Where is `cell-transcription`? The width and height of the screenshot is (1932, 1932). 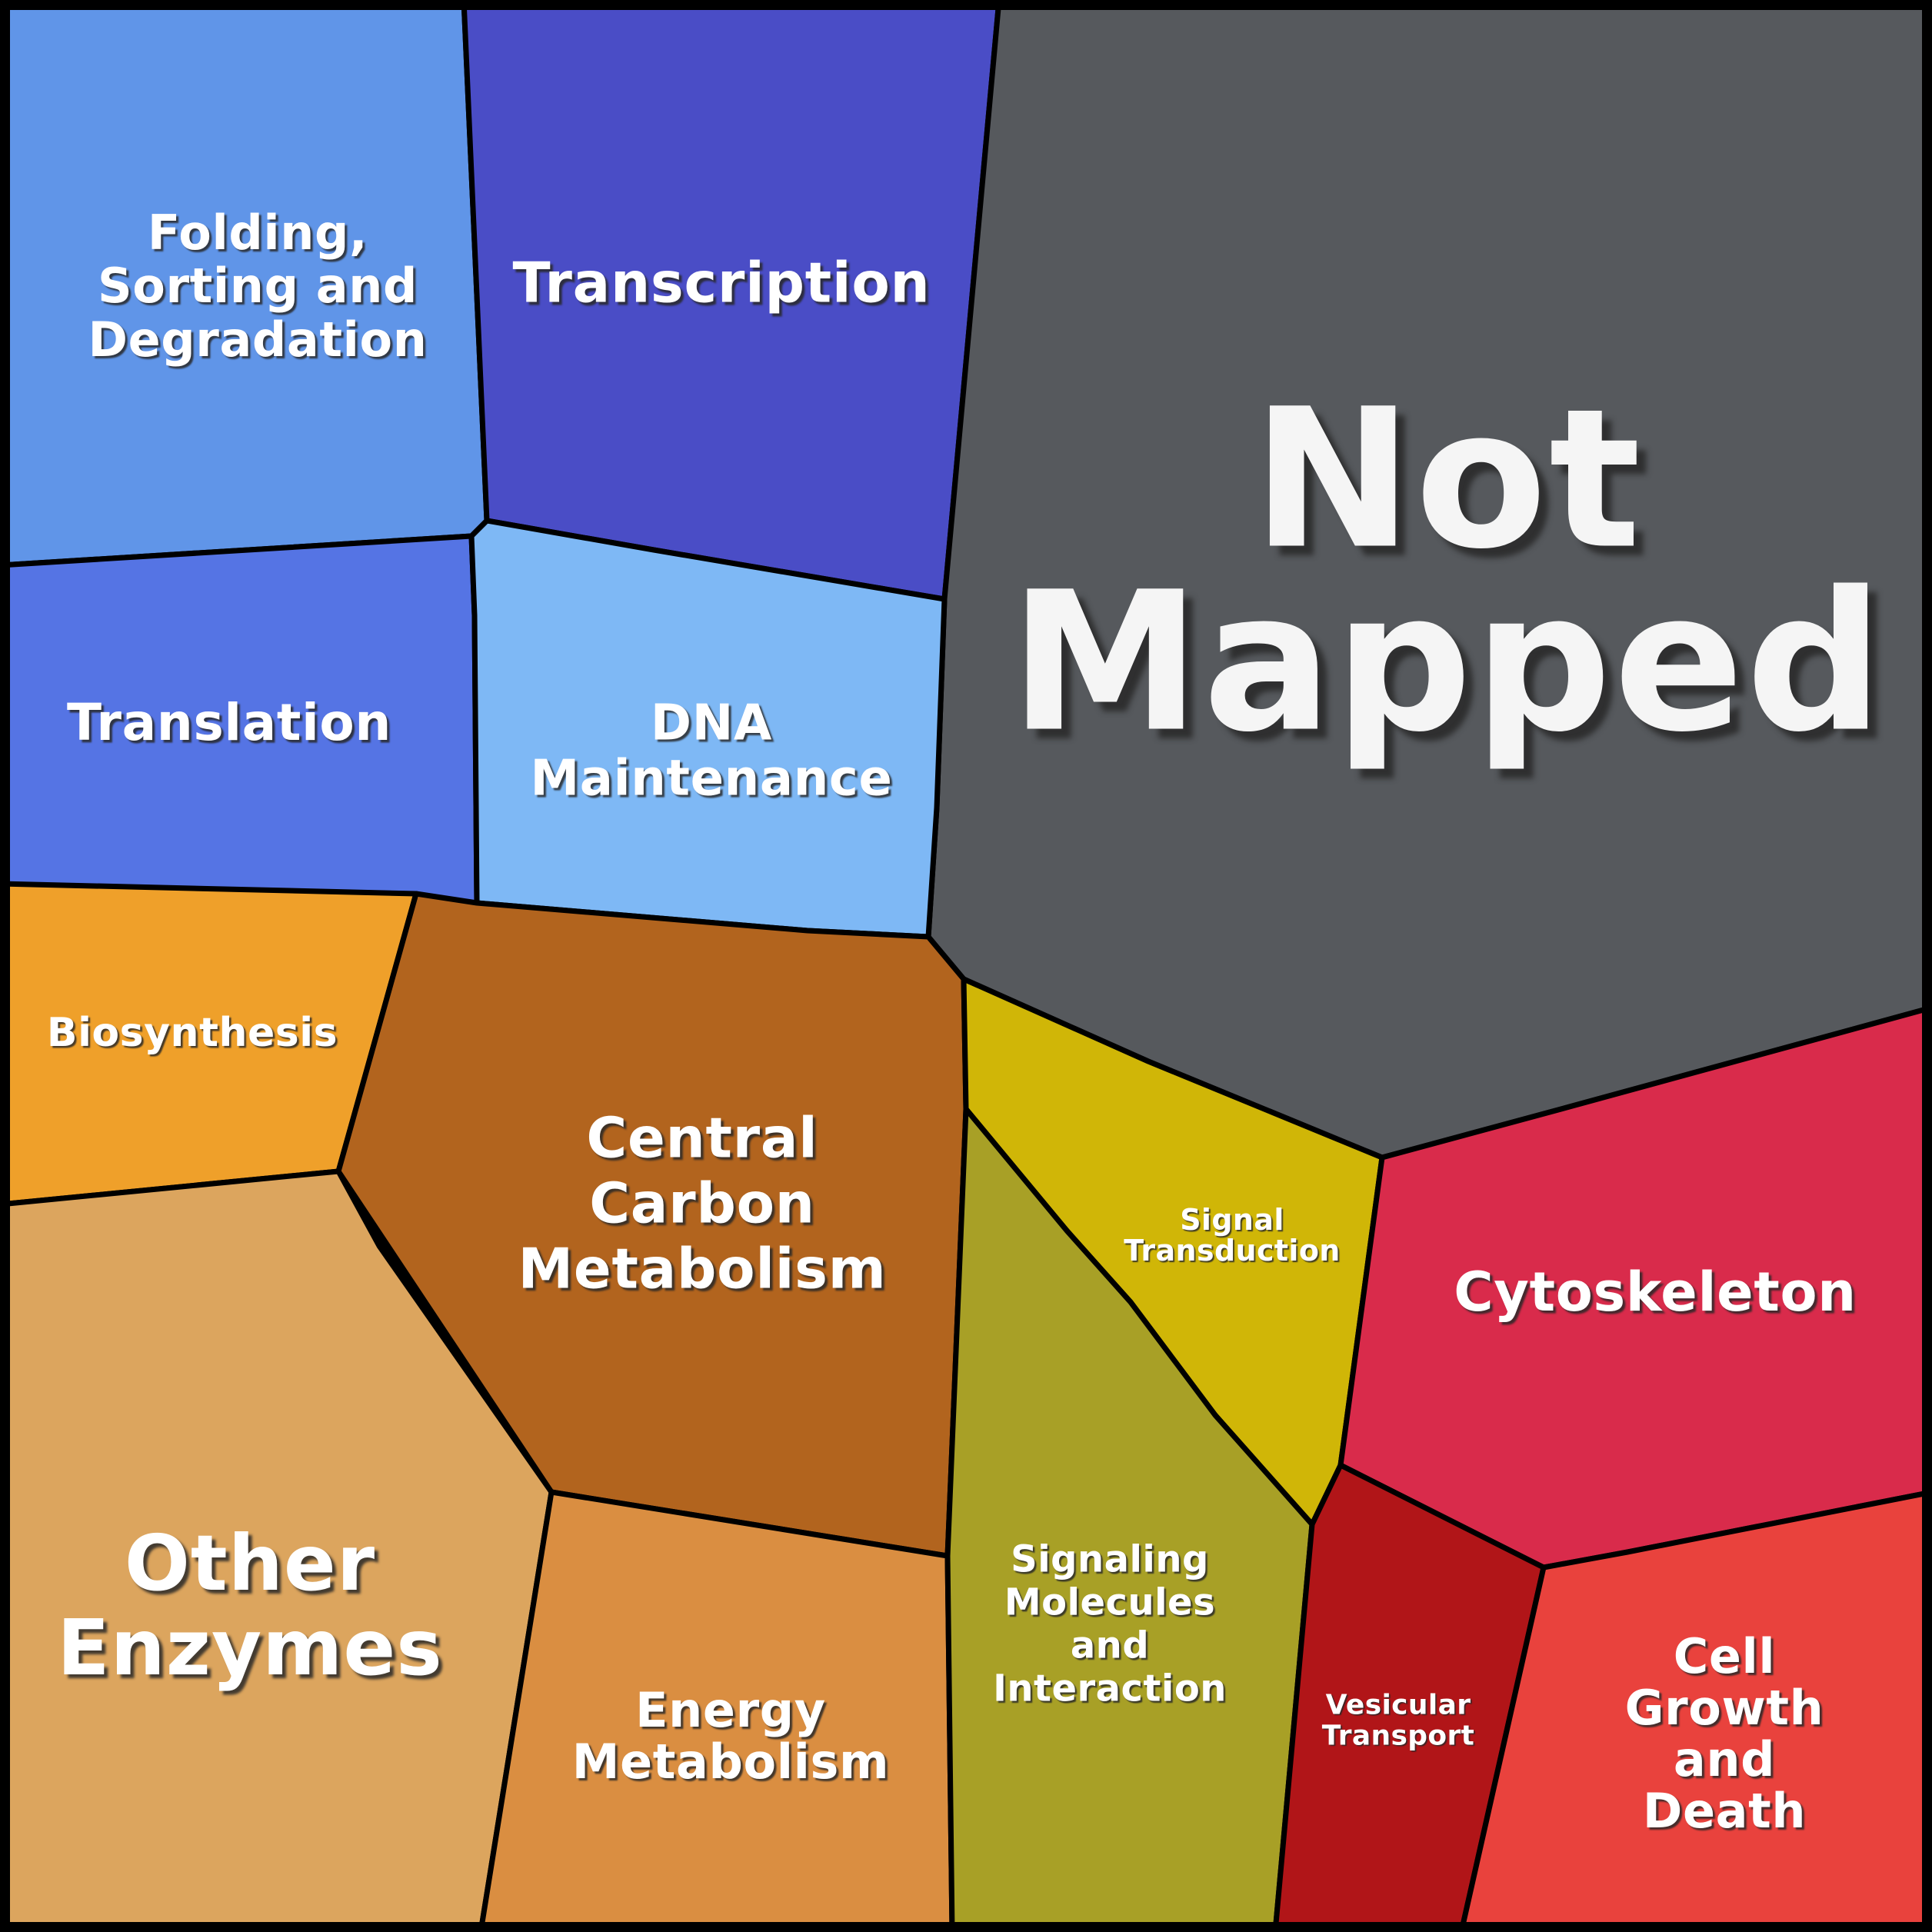
cell-transcription is located at coordinates (731, 301).